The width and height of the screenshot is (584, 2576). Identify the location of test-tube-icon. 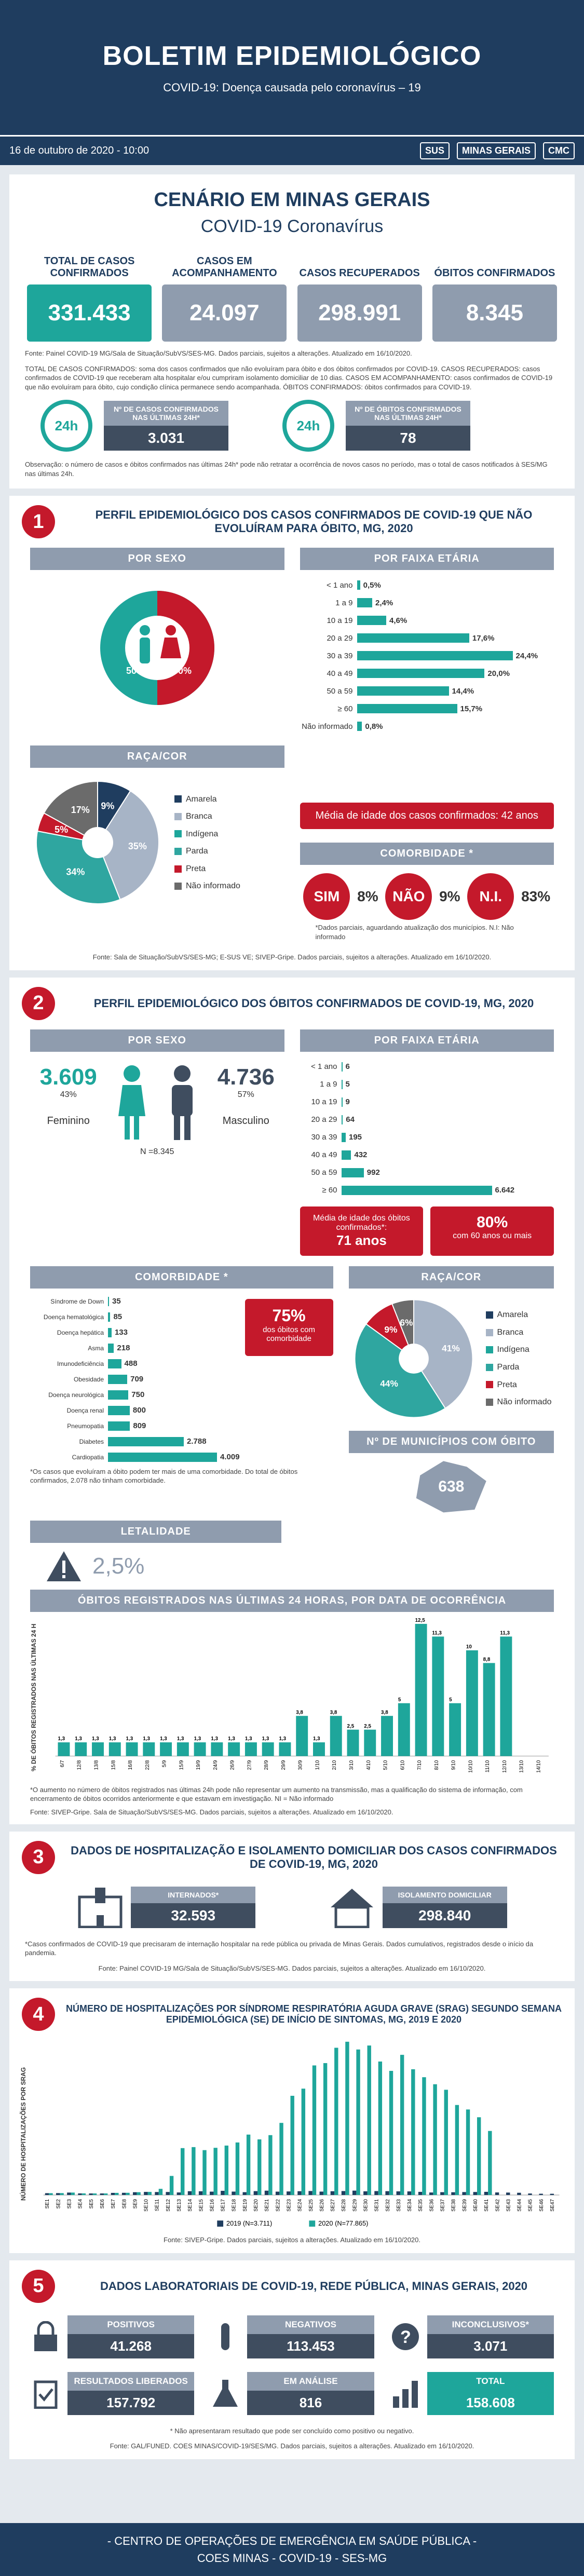
(225, 2337).